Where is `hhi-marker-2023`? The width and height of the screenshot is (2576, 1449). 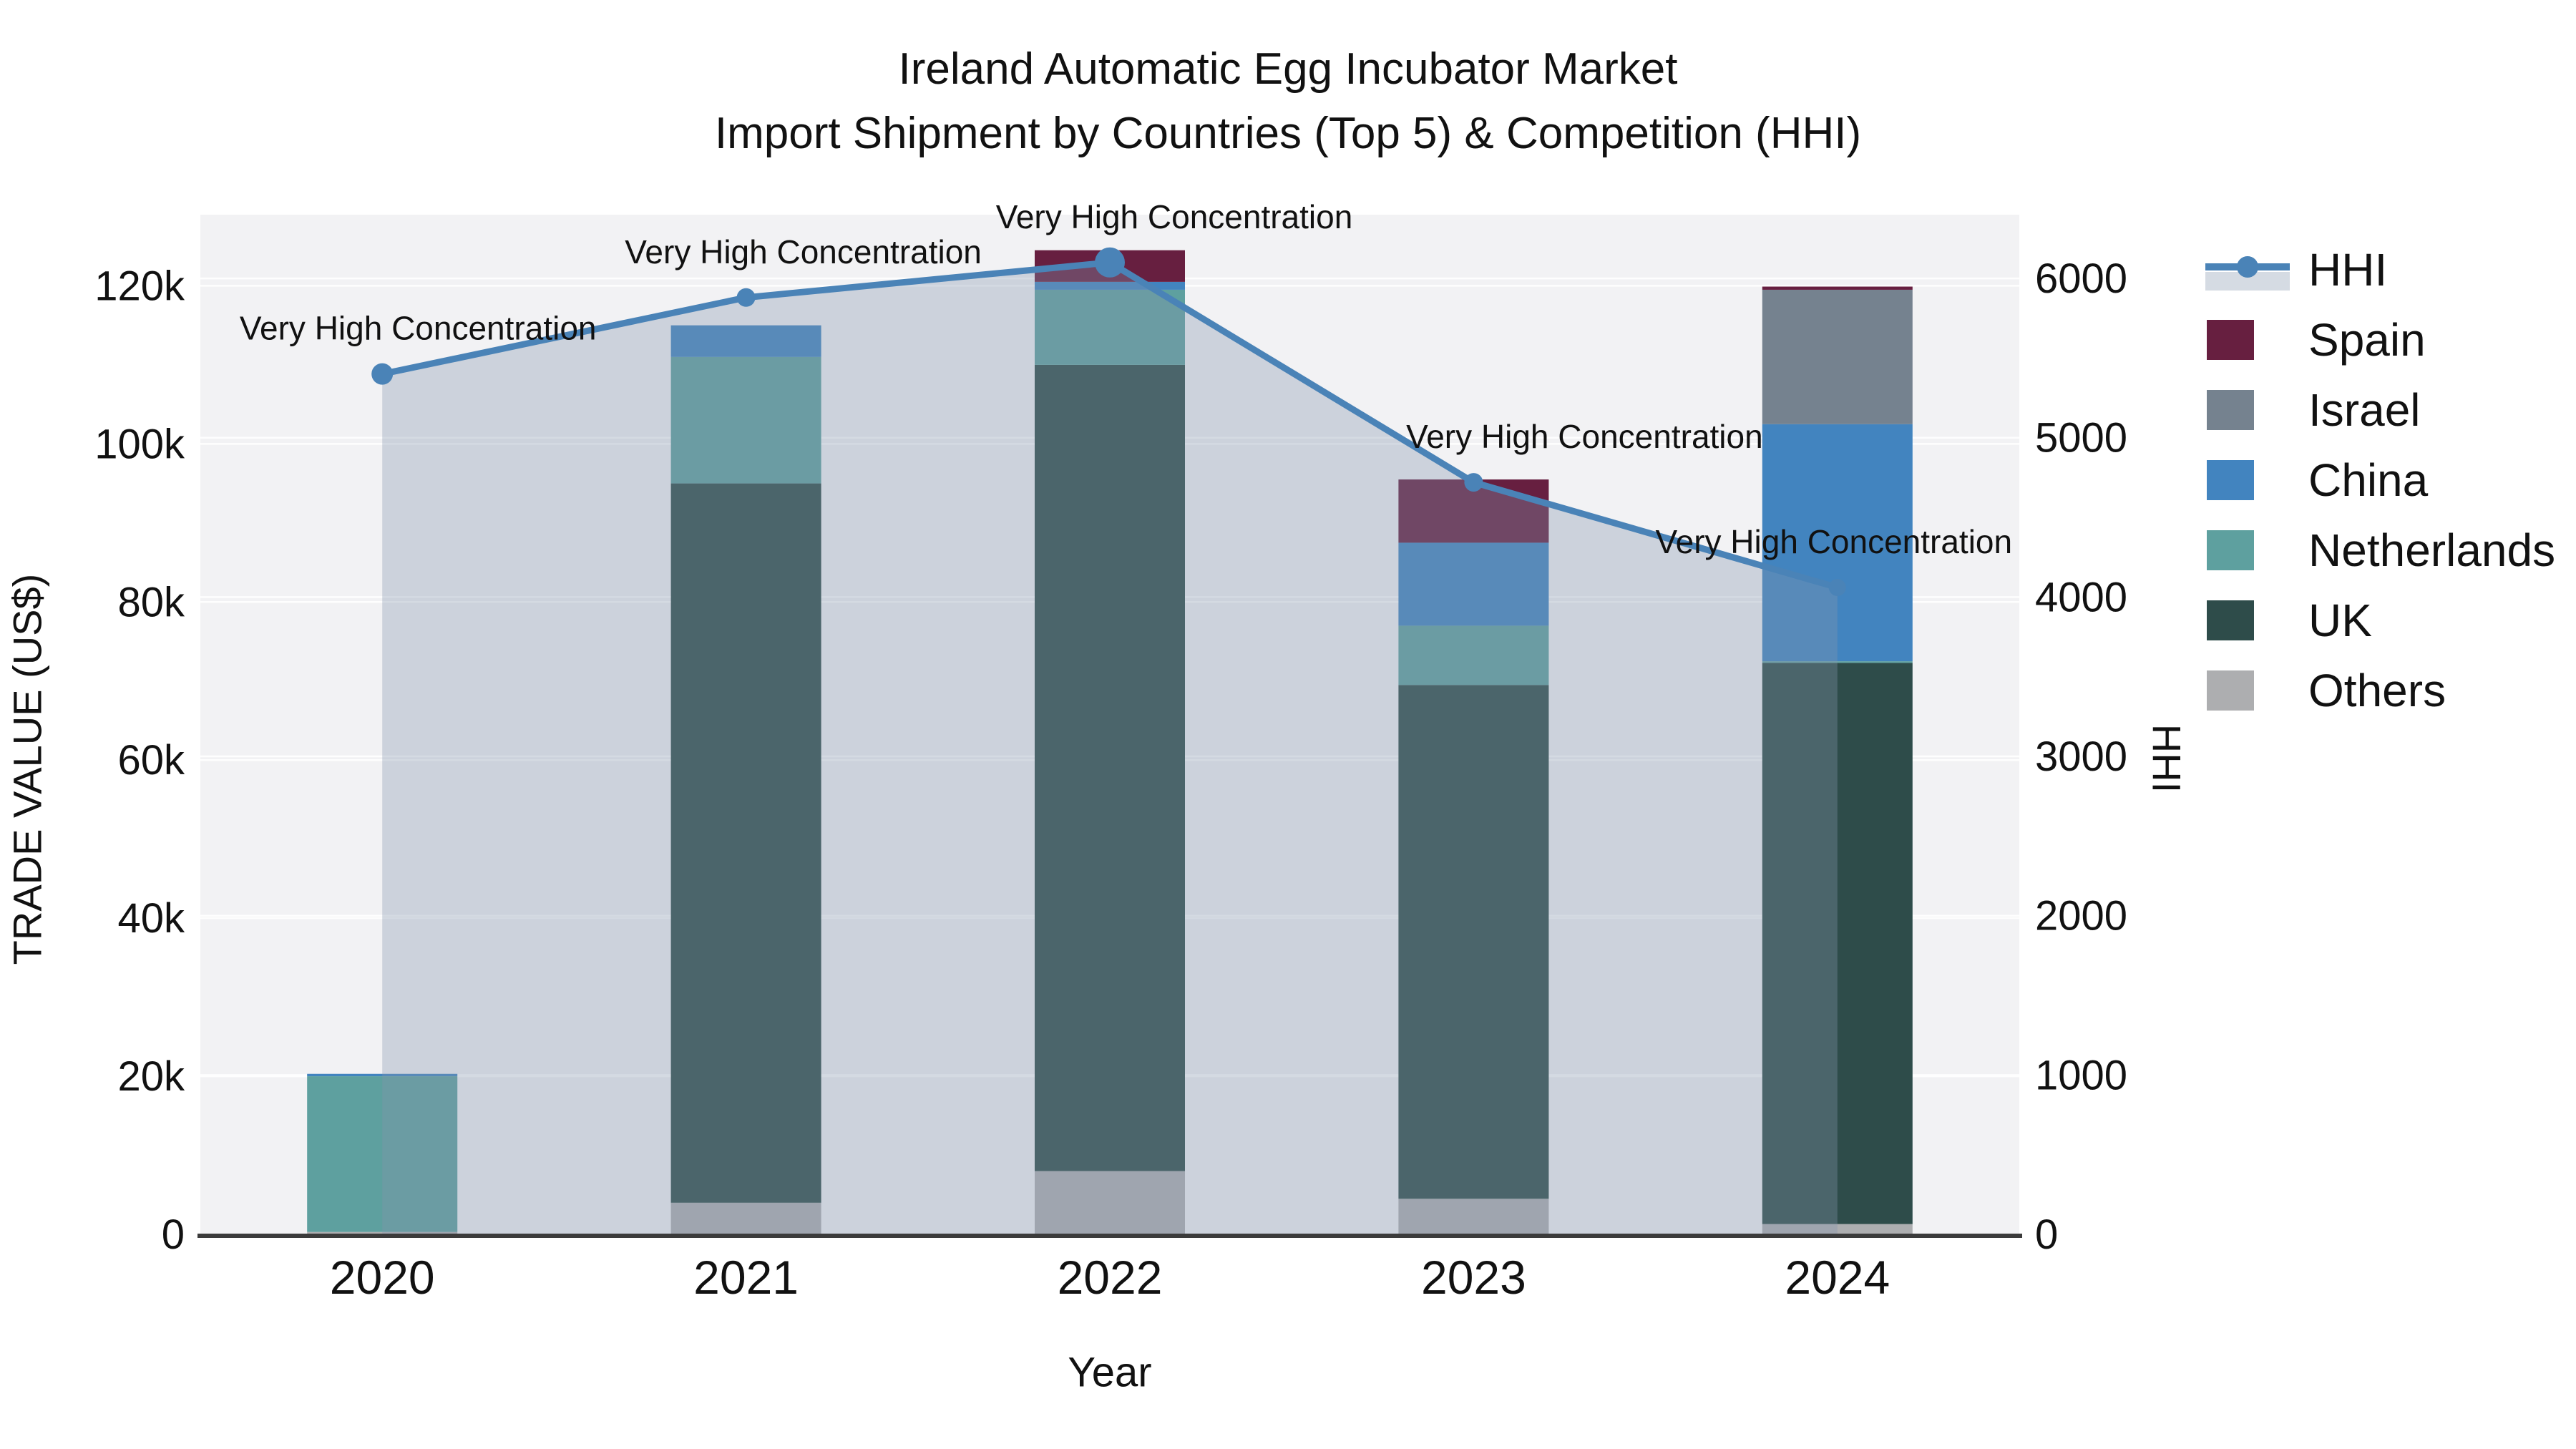 hhi-marker-2023 is located at coordinates (1473, 482).